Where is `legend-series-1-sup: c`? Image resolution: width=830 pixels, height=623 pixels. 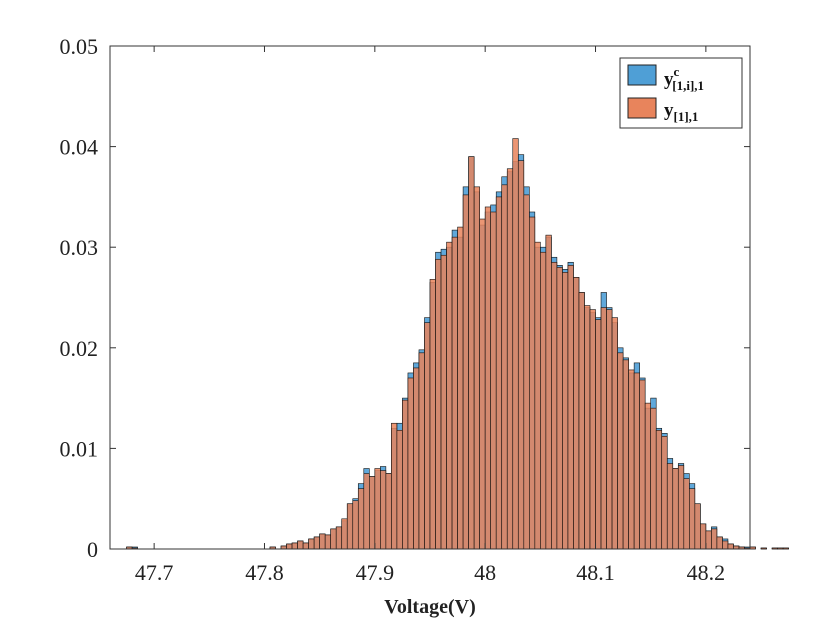
legend-series-1-sup: c is located at coordinates (677, 71).